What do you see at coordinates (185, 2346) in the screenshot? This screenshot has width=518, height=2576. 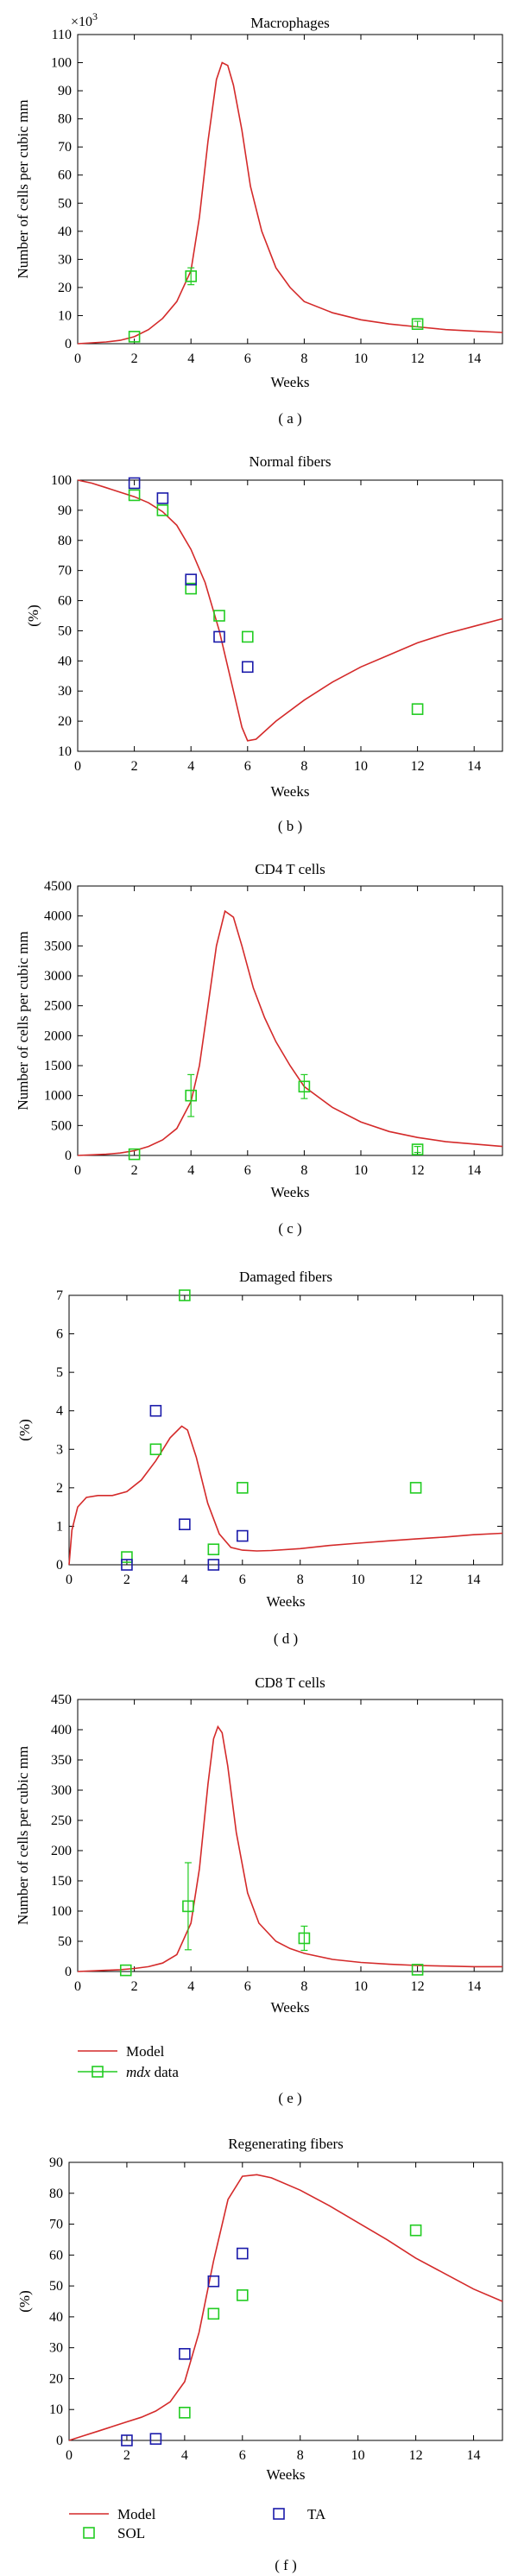 I see `series-ta` at bounding box center [185, 2346].